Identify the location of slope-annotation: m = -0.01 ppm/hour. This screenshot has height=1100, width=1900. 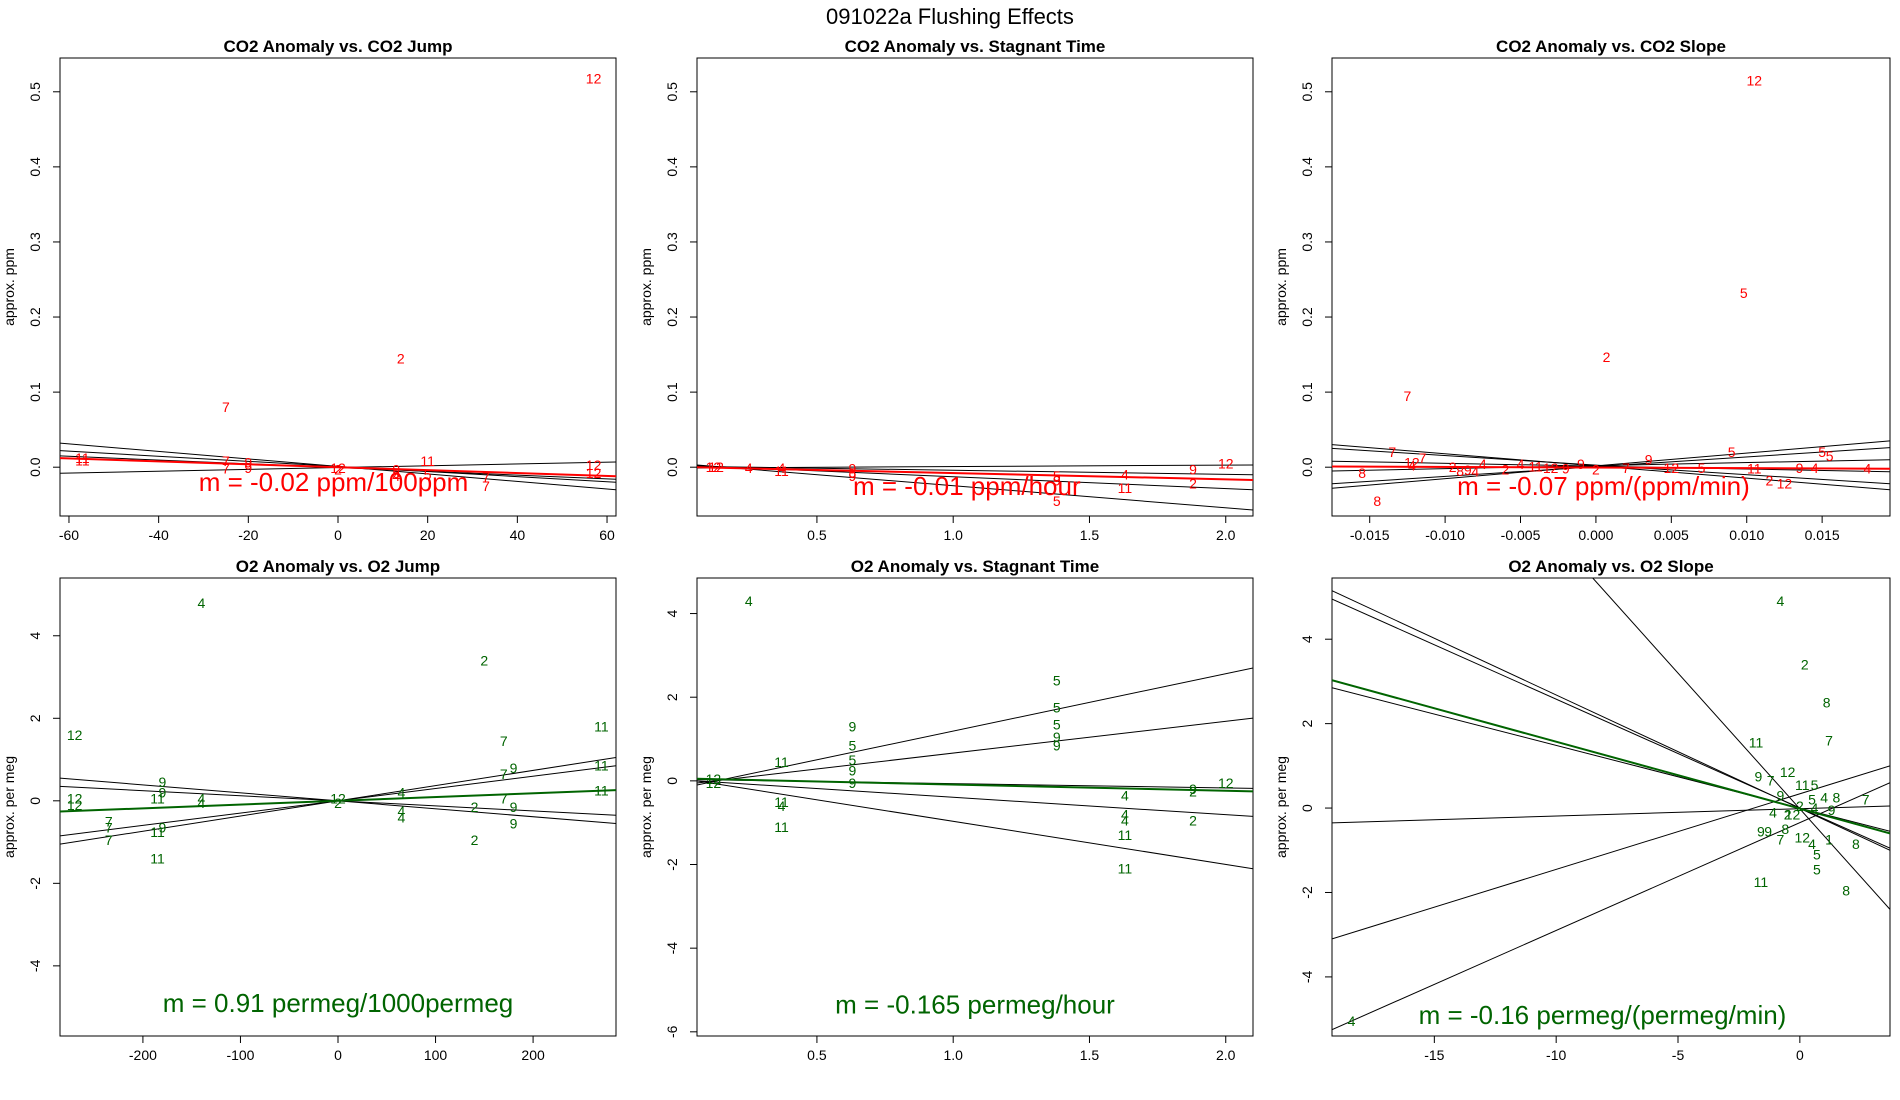
(967, 486).